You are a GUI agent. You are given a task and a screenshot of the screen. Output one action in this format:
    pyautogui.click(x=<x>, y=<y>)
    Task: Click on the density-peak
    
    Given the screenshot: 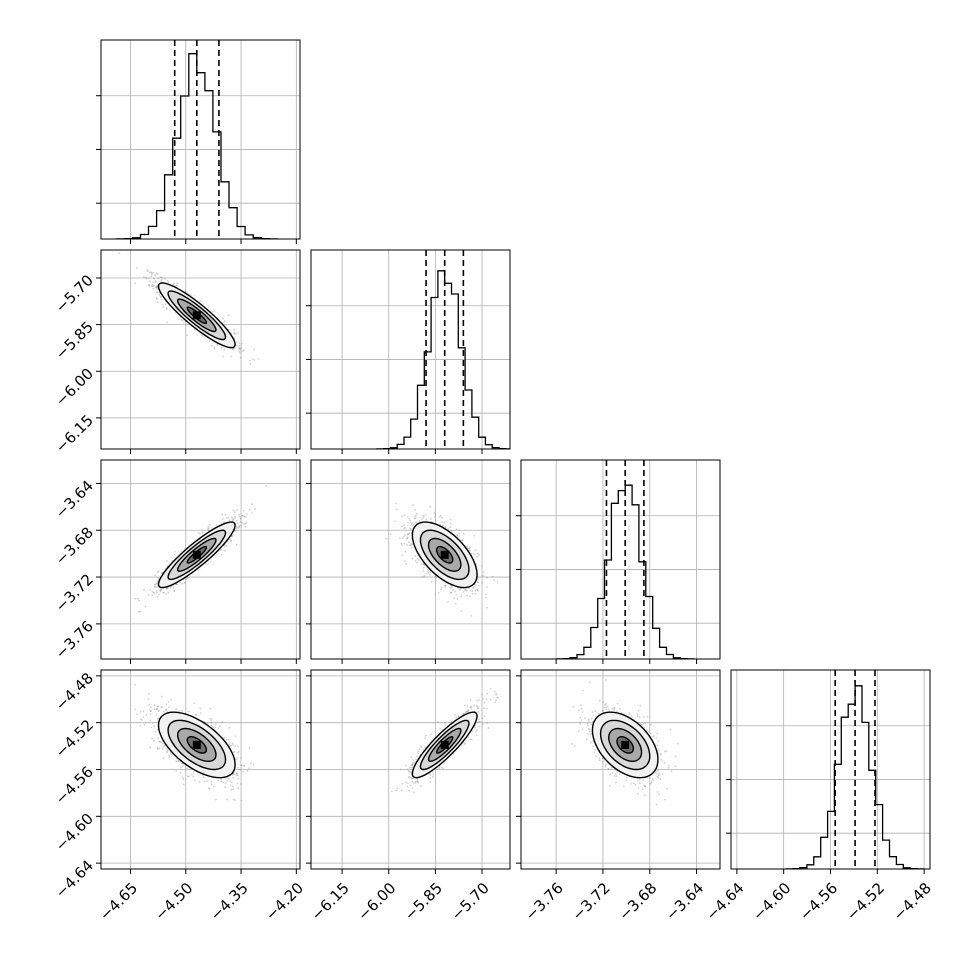 What is the action you would take?
    pyautogui.click(x=444, y=554)
    